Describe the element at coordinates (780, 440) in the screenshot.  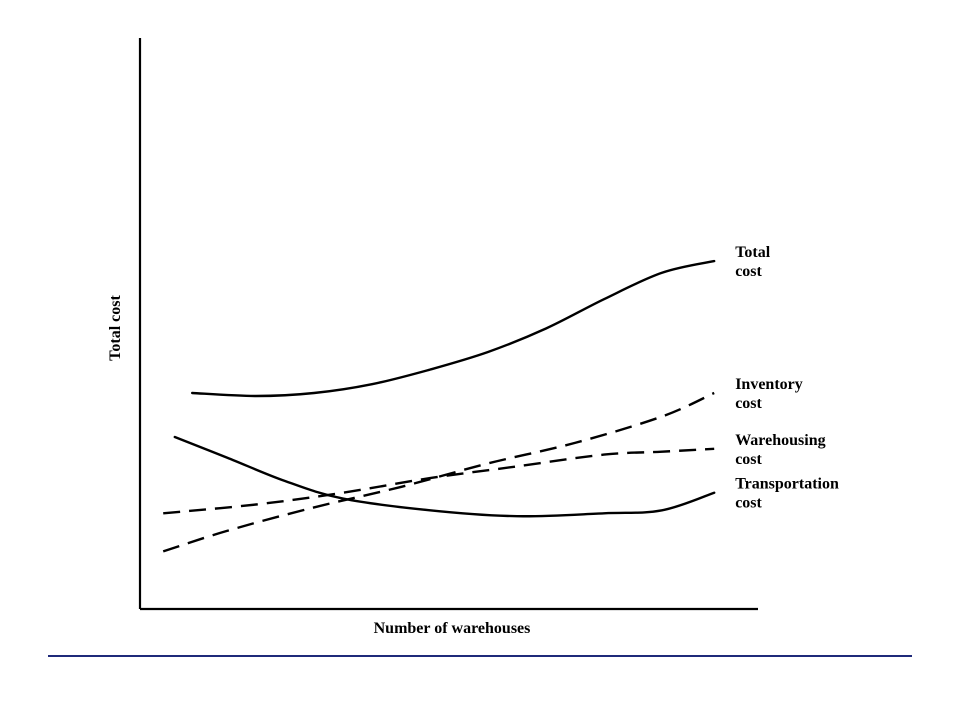
I see `warehousing-cost-label-line: Warehousing` at that location.